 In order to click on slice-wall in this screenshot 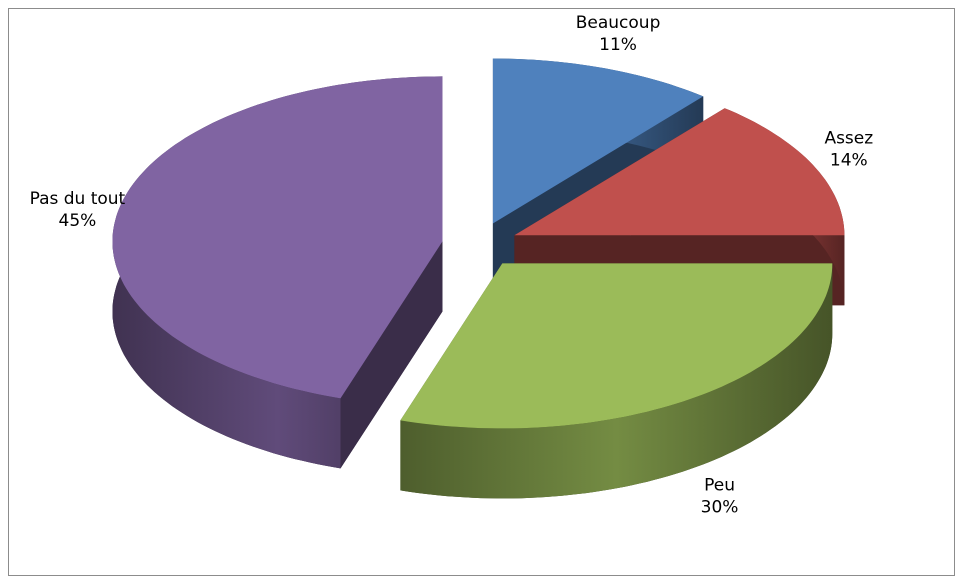, I will do `click(391, 355)`.